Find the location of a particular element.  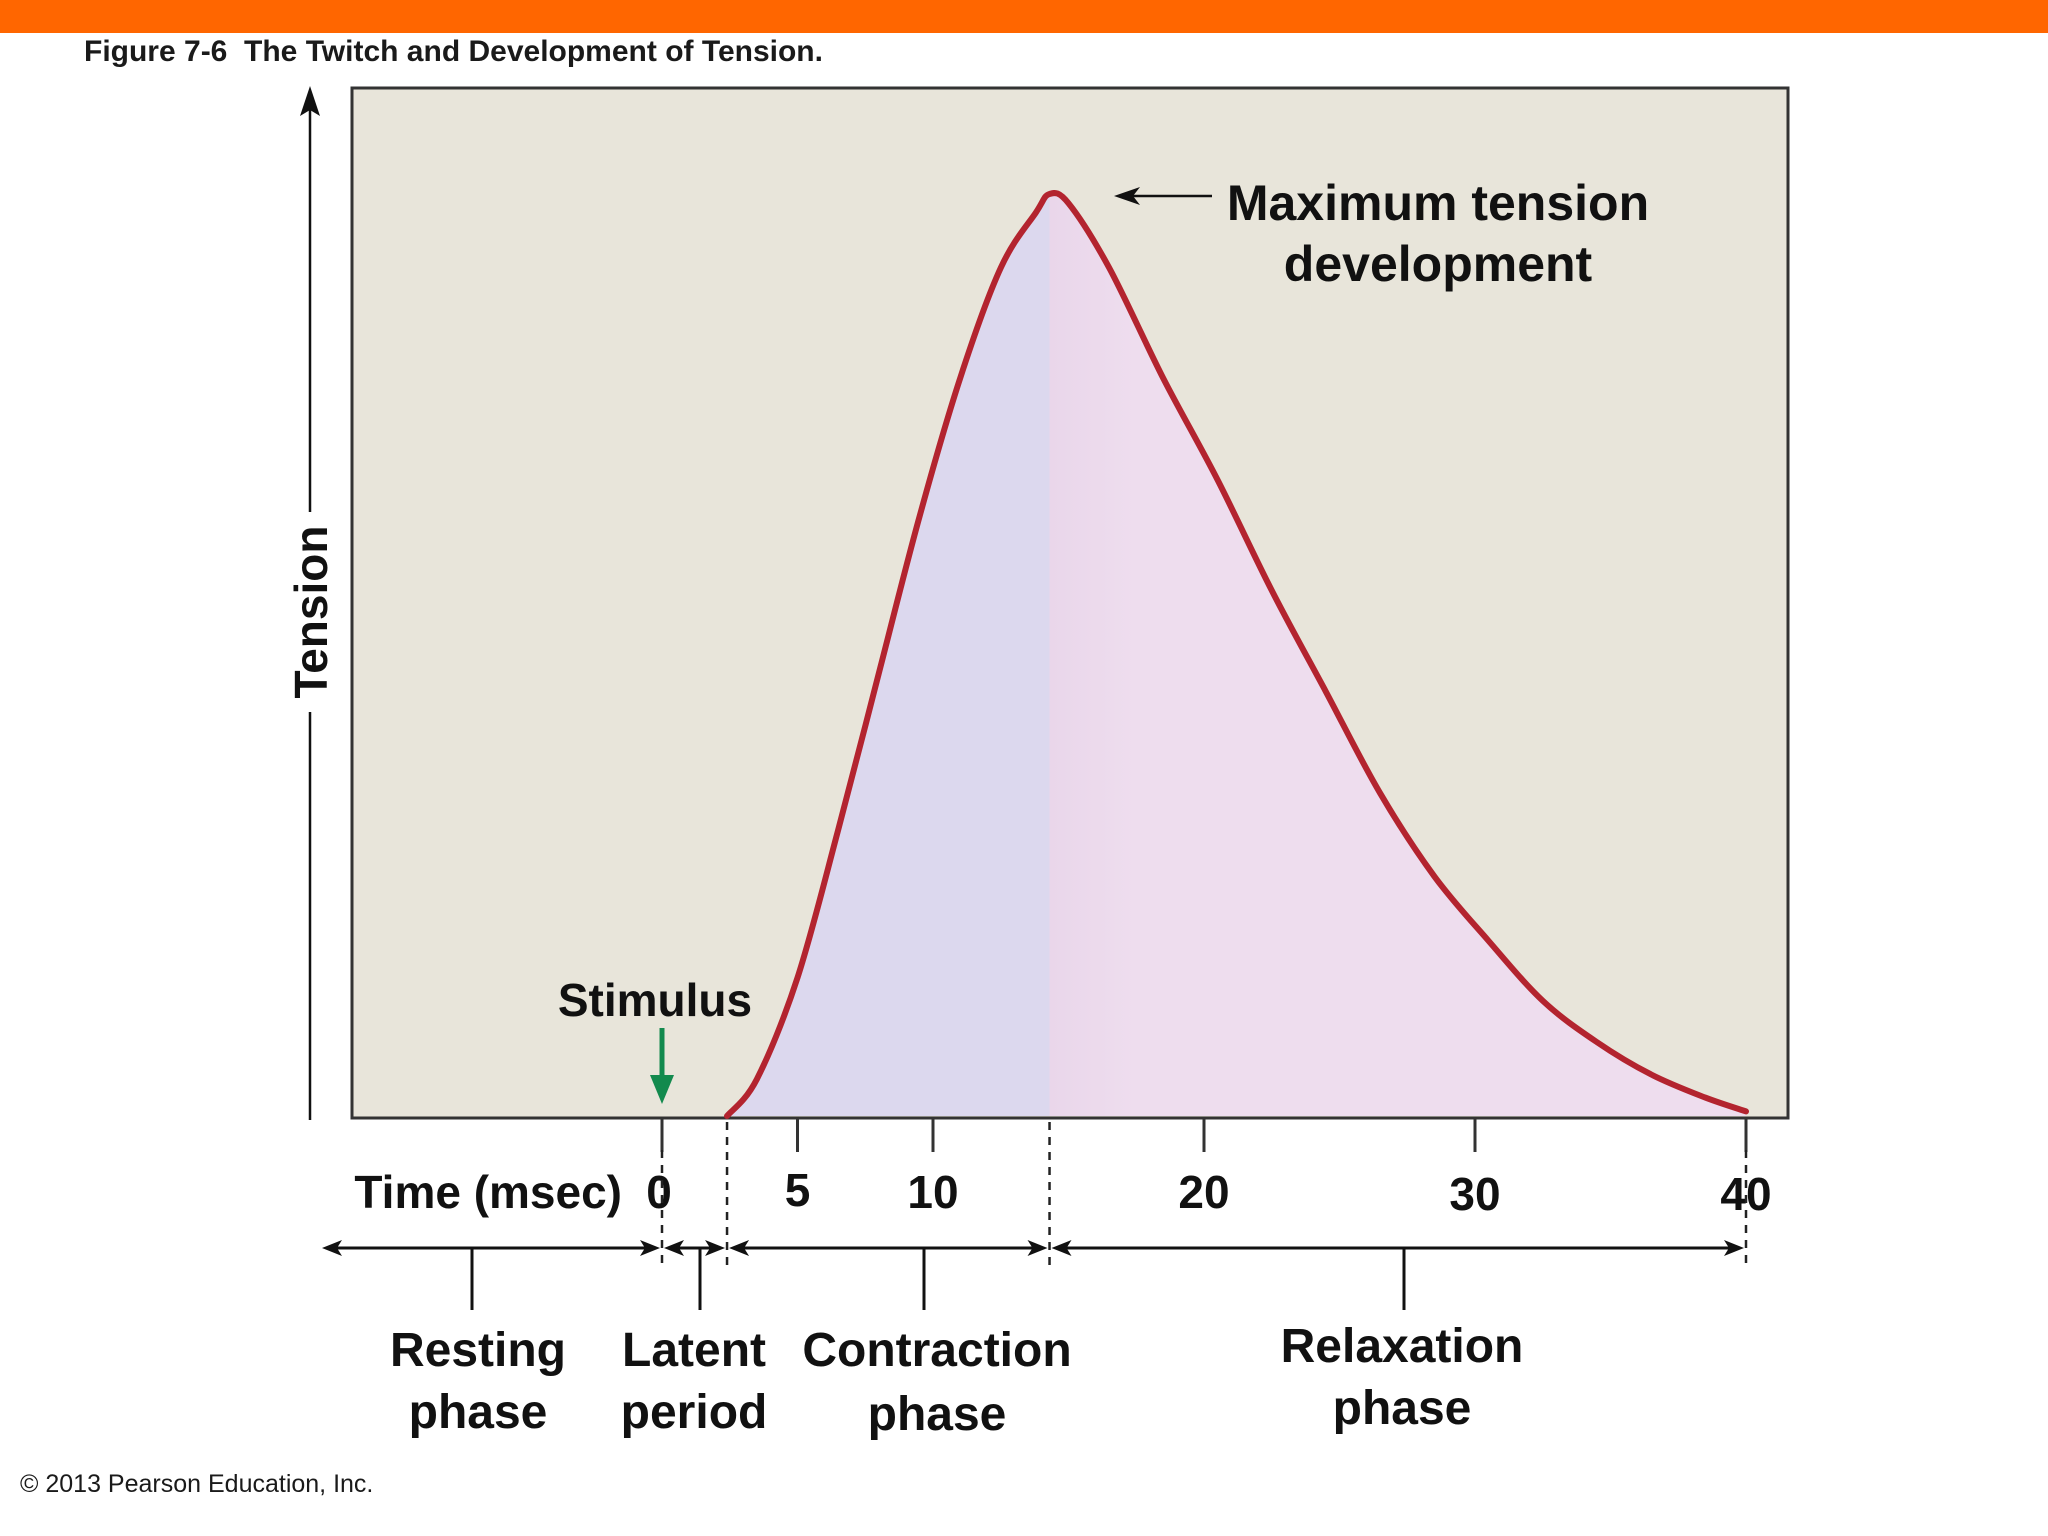

stimulus-arrowhead is located at coordinates (662, 1089).